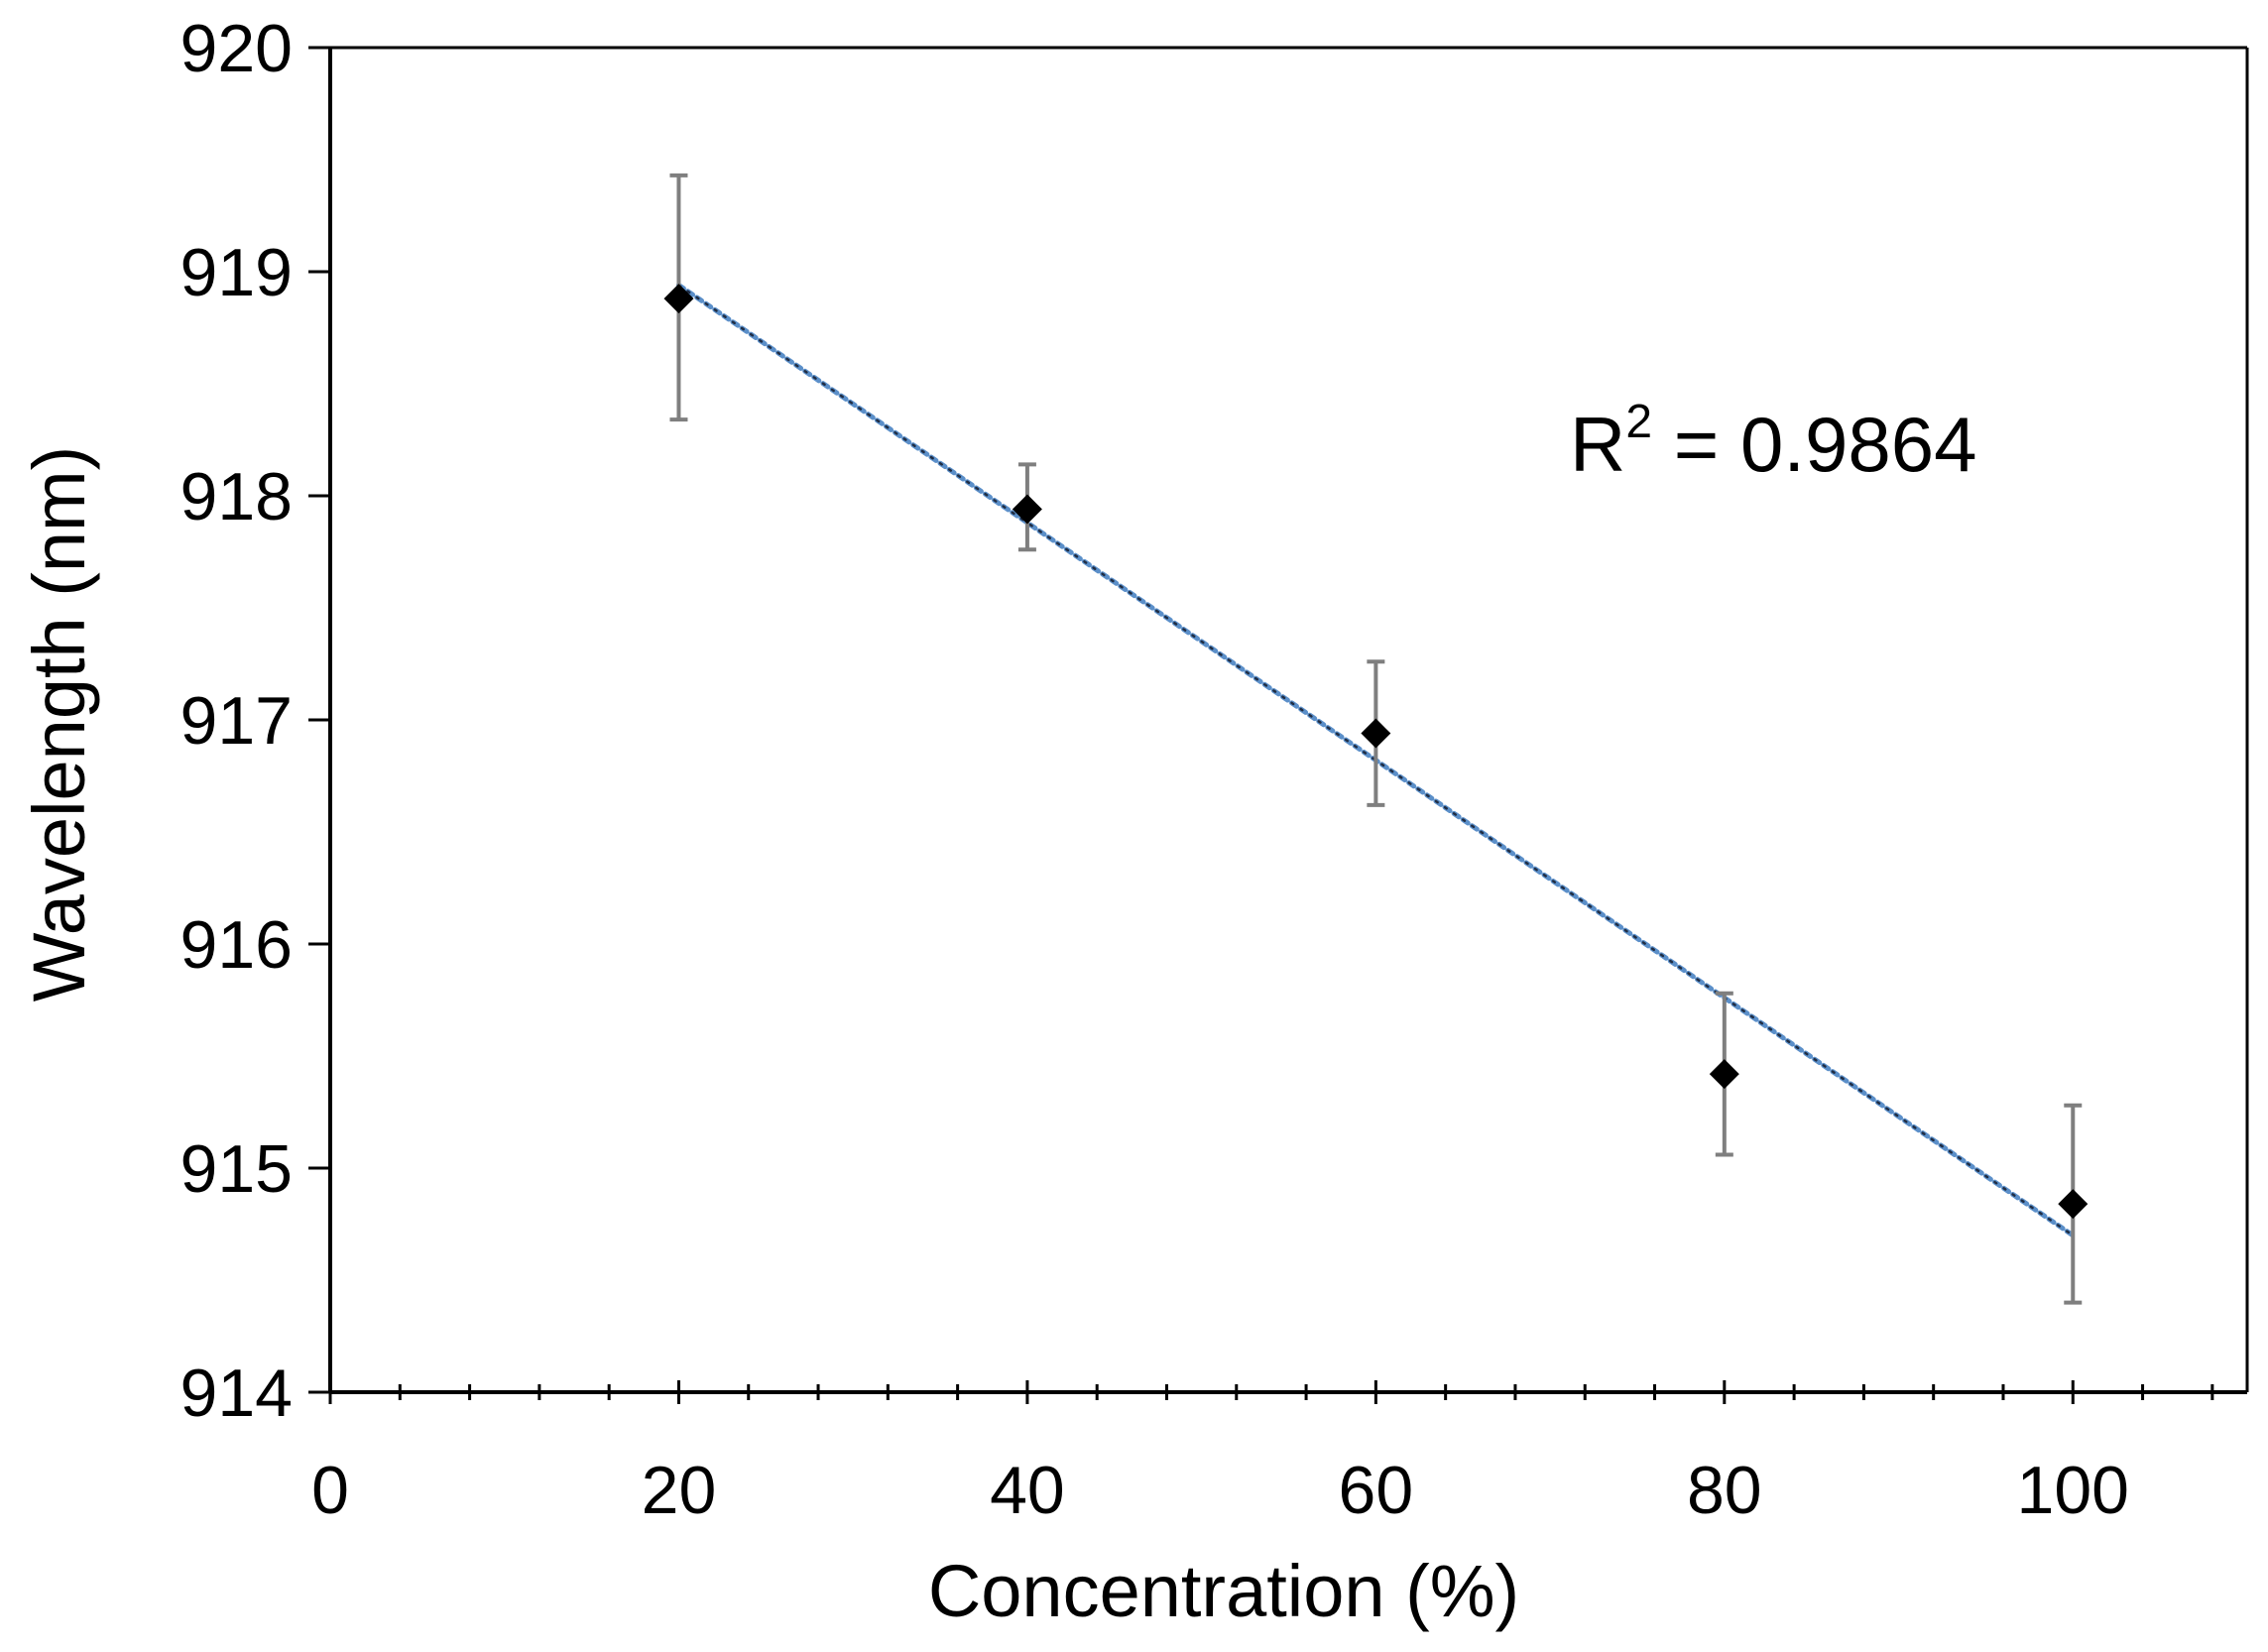 The height and width of the screenshot is (1652, 2268). I want to click on y-tick-label: 919, so click(236, 272).